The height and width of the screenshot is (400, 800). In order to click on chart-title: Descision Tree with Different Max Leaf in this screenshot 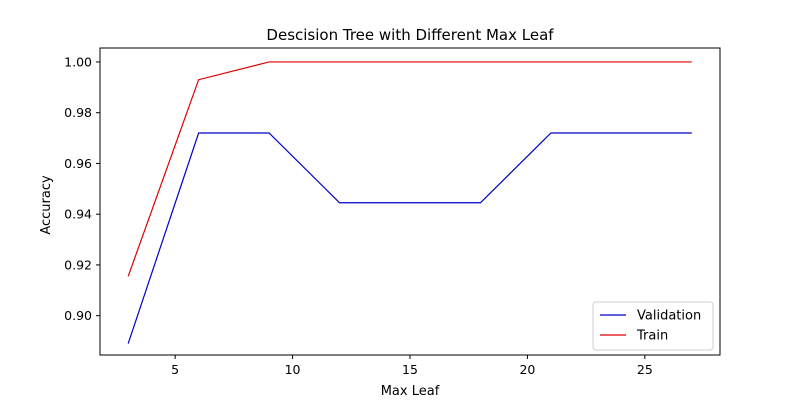, I will do `click(410, 35)`.